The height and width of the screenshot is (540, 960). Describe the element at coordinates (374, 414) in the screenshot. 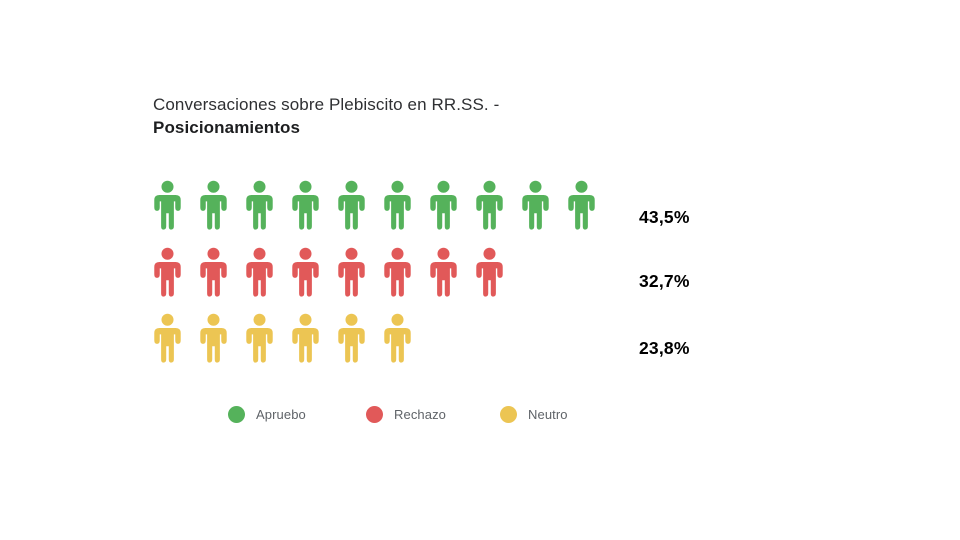

I see `legend-dot-rechazo` at that location.